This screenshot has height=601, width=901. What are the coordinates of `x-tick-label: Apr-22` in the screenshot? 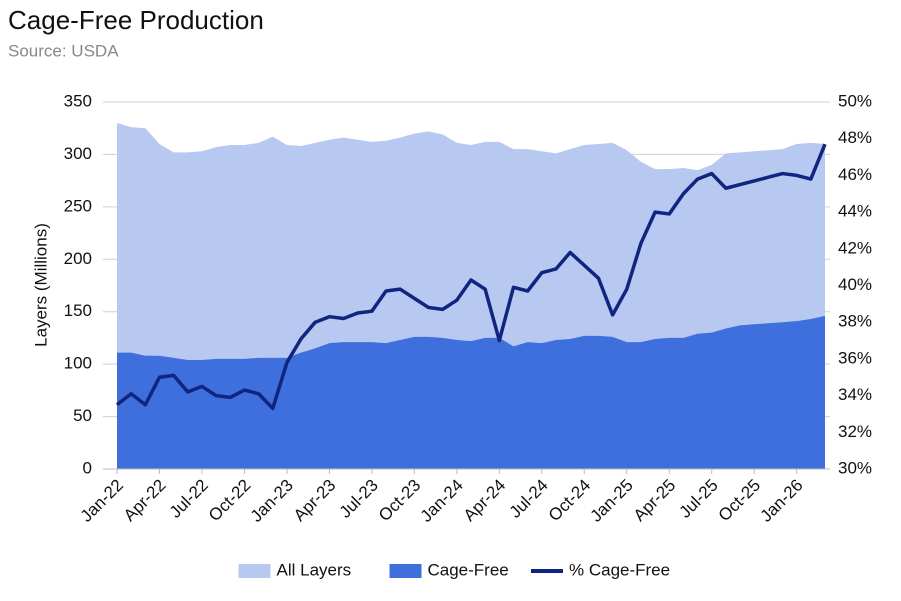 It's located at (145, 501).